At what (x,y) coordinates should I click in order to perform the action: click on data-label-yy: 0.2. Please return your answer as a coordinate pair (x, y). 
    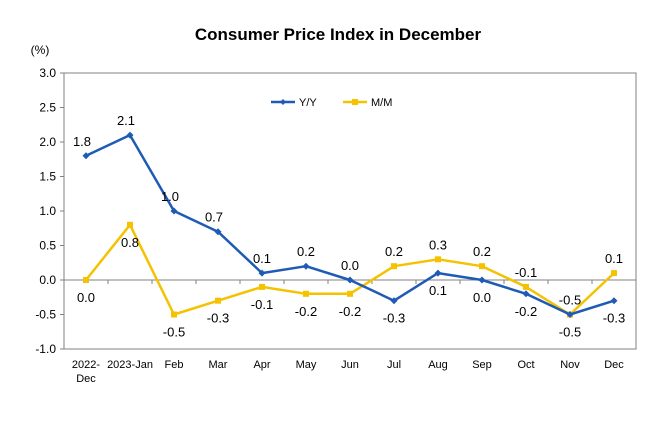
    Looking at the image, I should click on (306, 251).